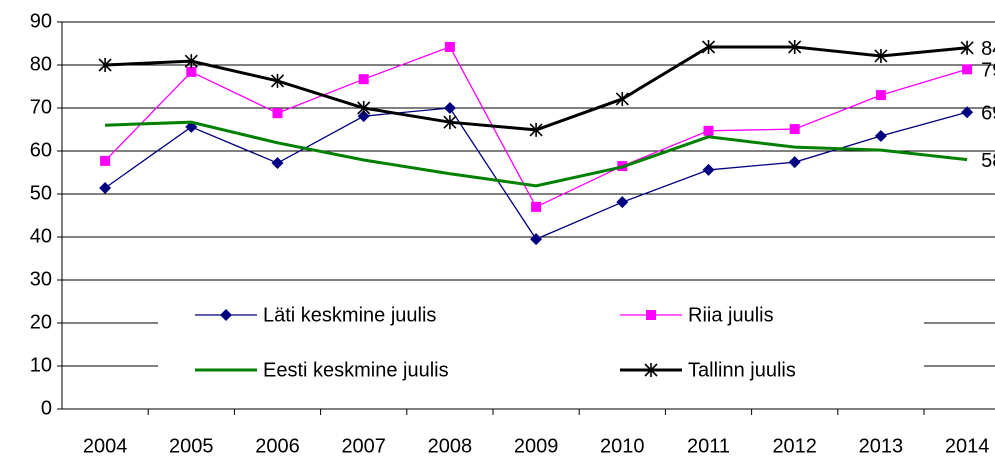  I want to click on x-tick-label: 2010, so click(622, 446).